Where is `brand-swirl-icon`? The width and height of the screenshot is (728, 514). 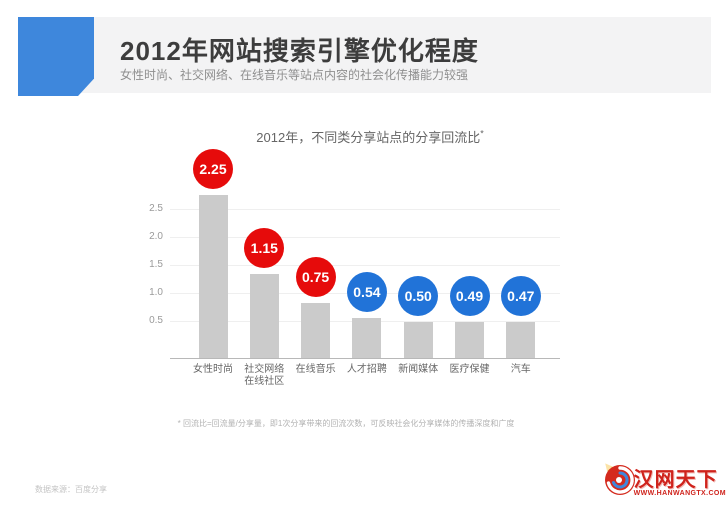
brand-swirl-icon is located at coordinates (620, 483).